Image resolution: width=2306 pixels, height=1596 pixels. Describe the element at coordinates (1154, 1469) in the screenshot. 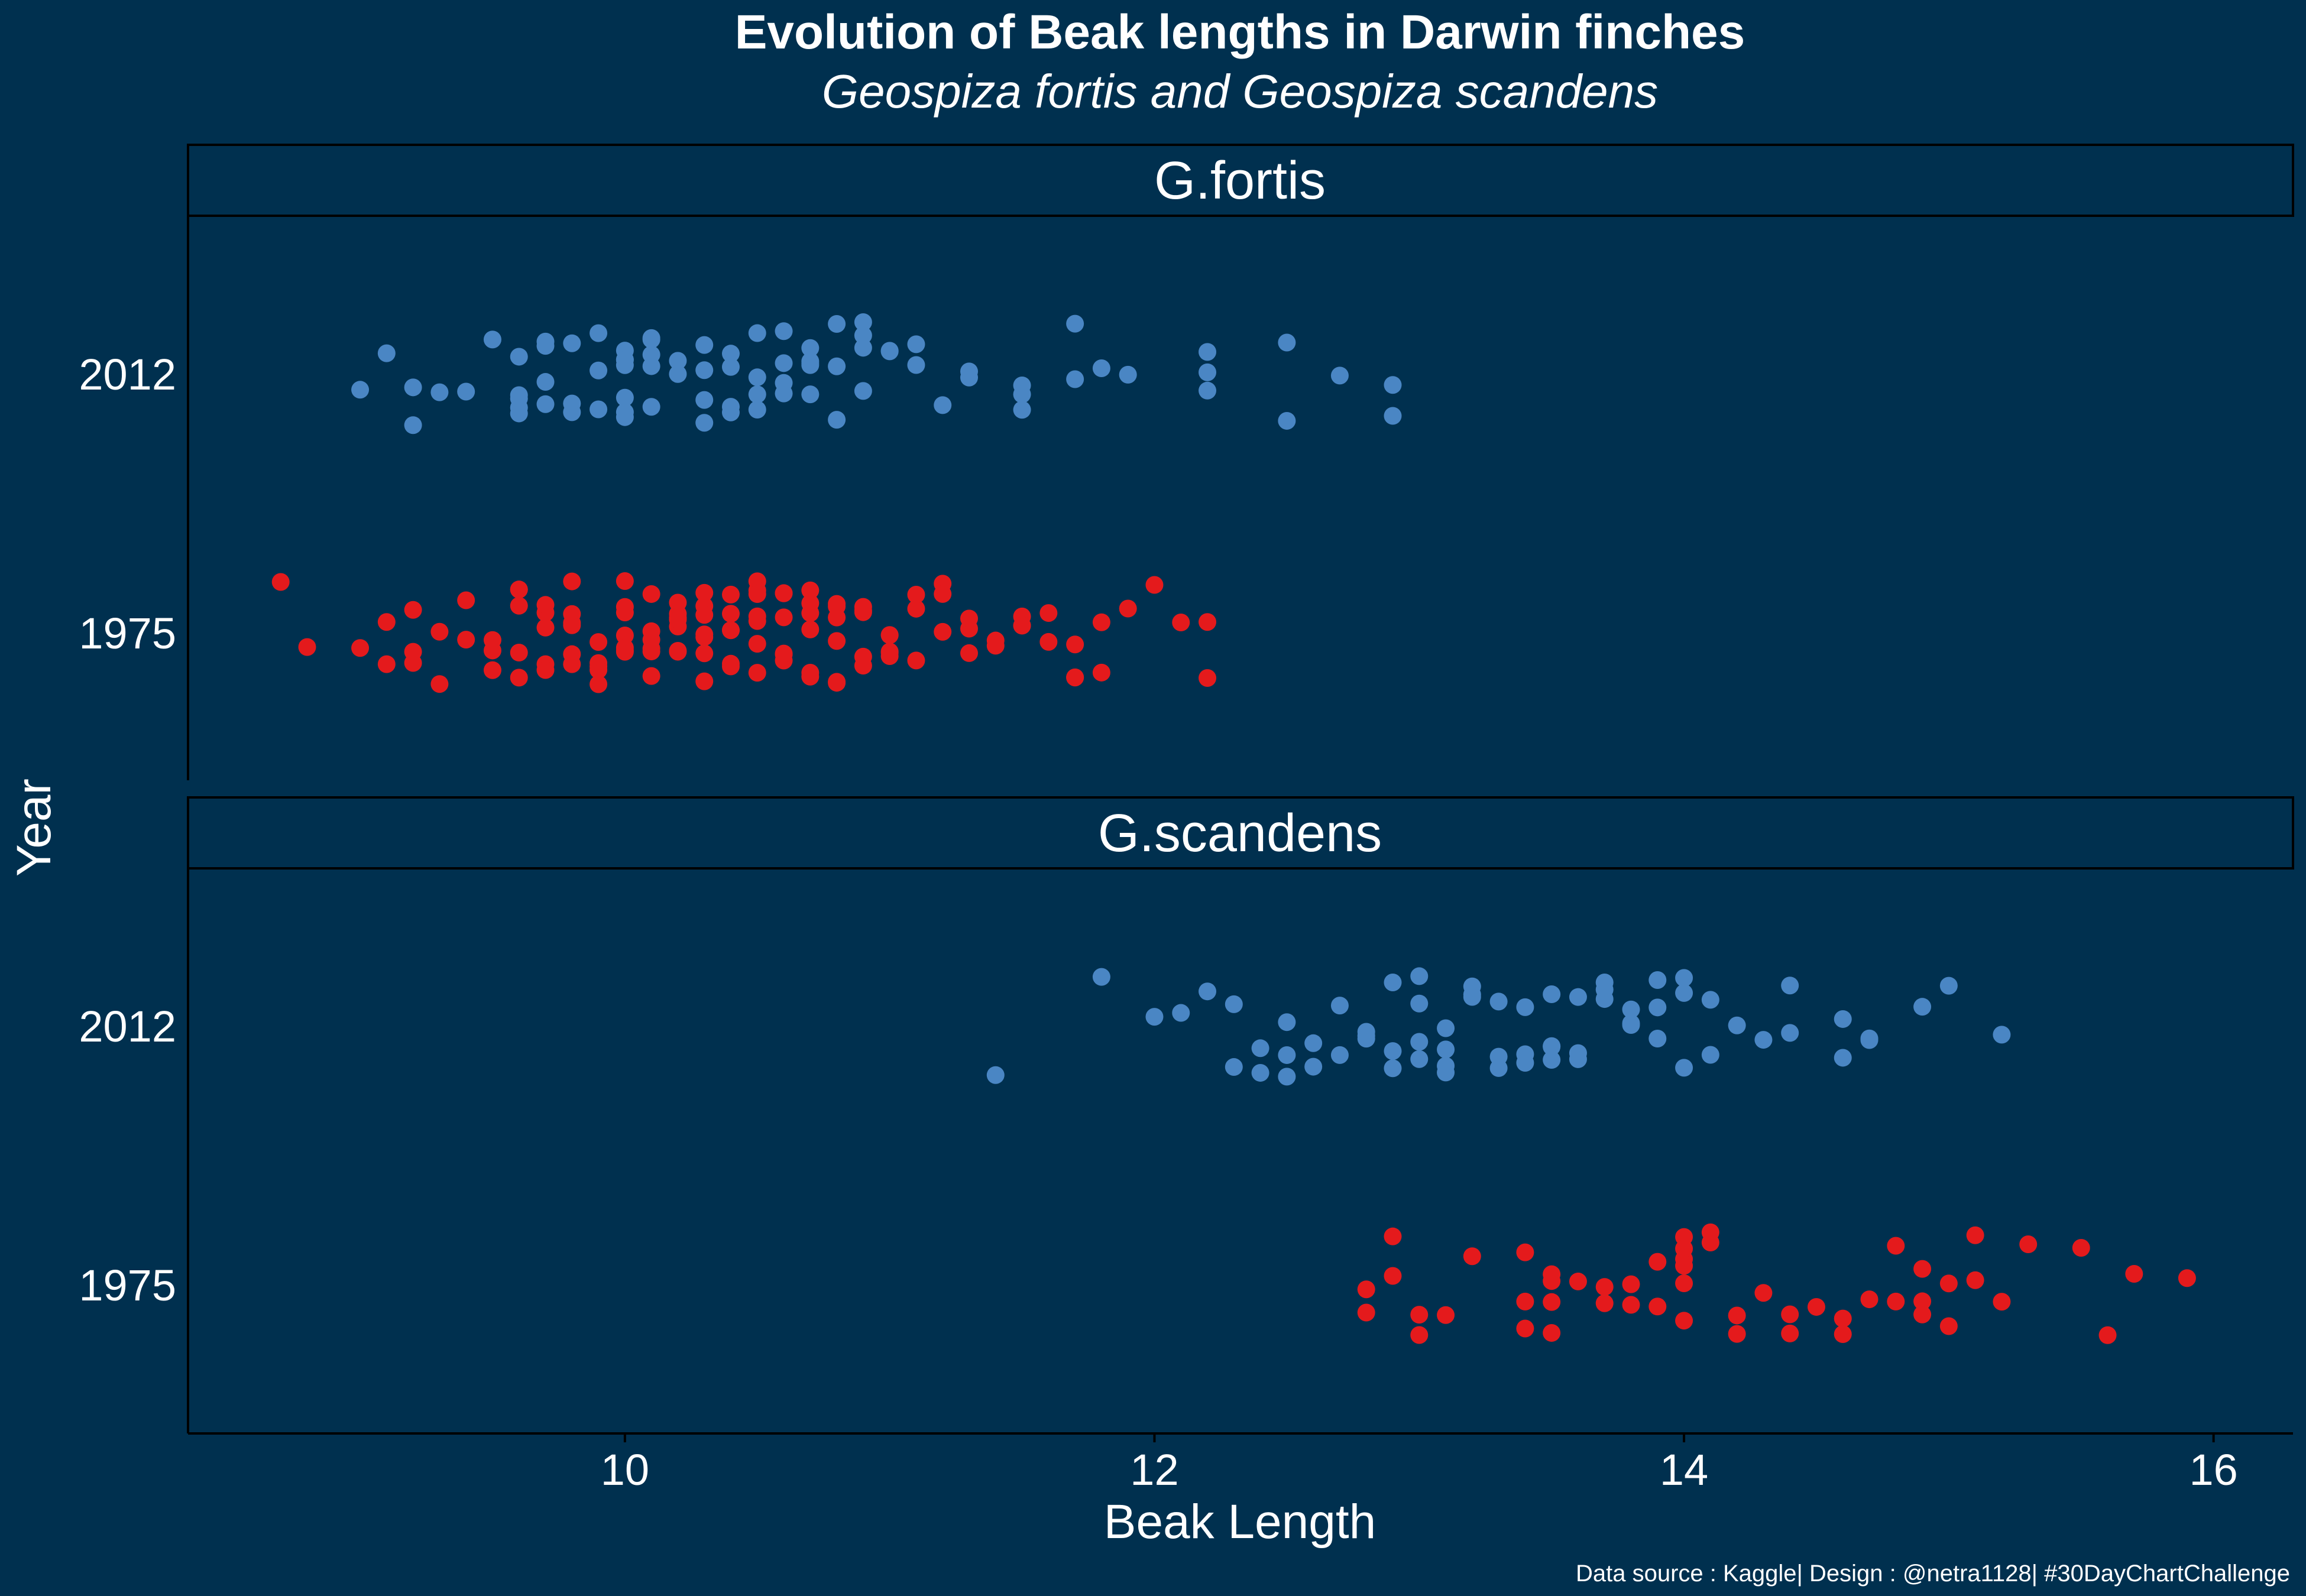

I see `x-tick-label-12: 12` at that location.